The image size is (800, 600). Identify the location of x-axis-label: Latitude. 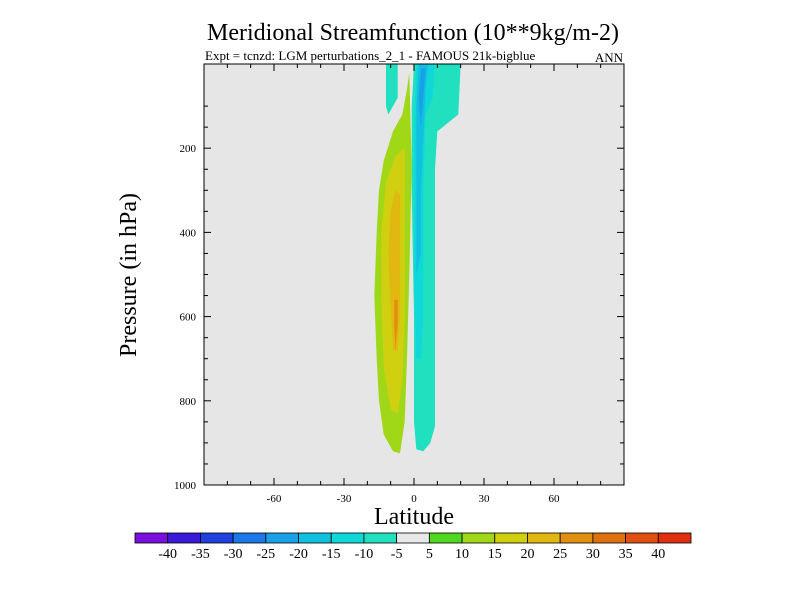
(414, 517).